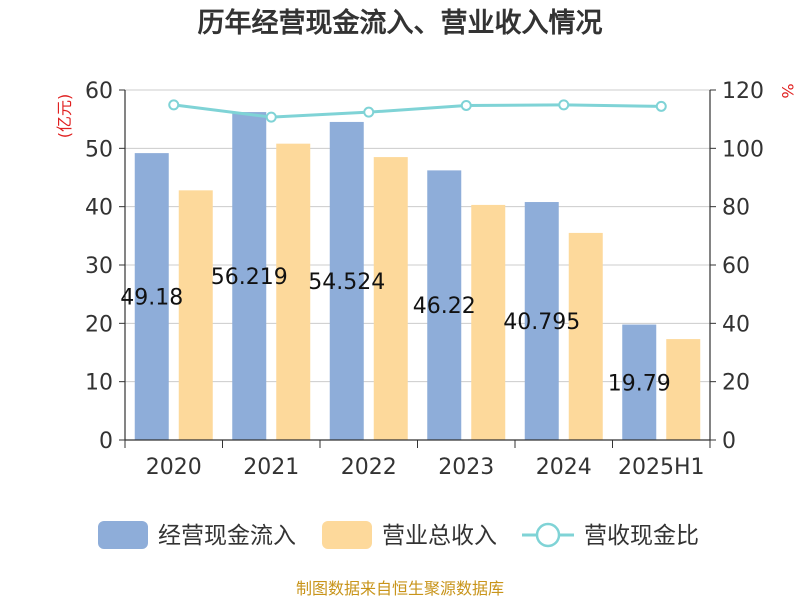 Image resolution: width=800 pixels, height=600 pixels. Describe the element at coordinates (736, 266) in the screenshot. I see `right-tick-label: 60` at that location.